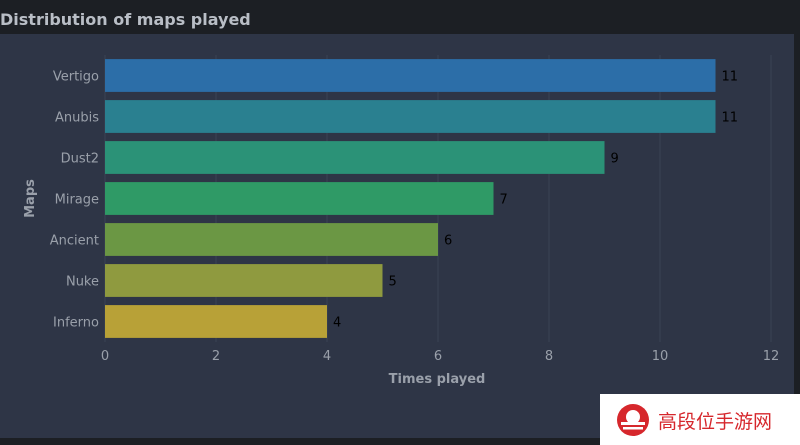 This screenshot has height=445, width=800. I want to click on category-label: Inferno, so click(76, 323).